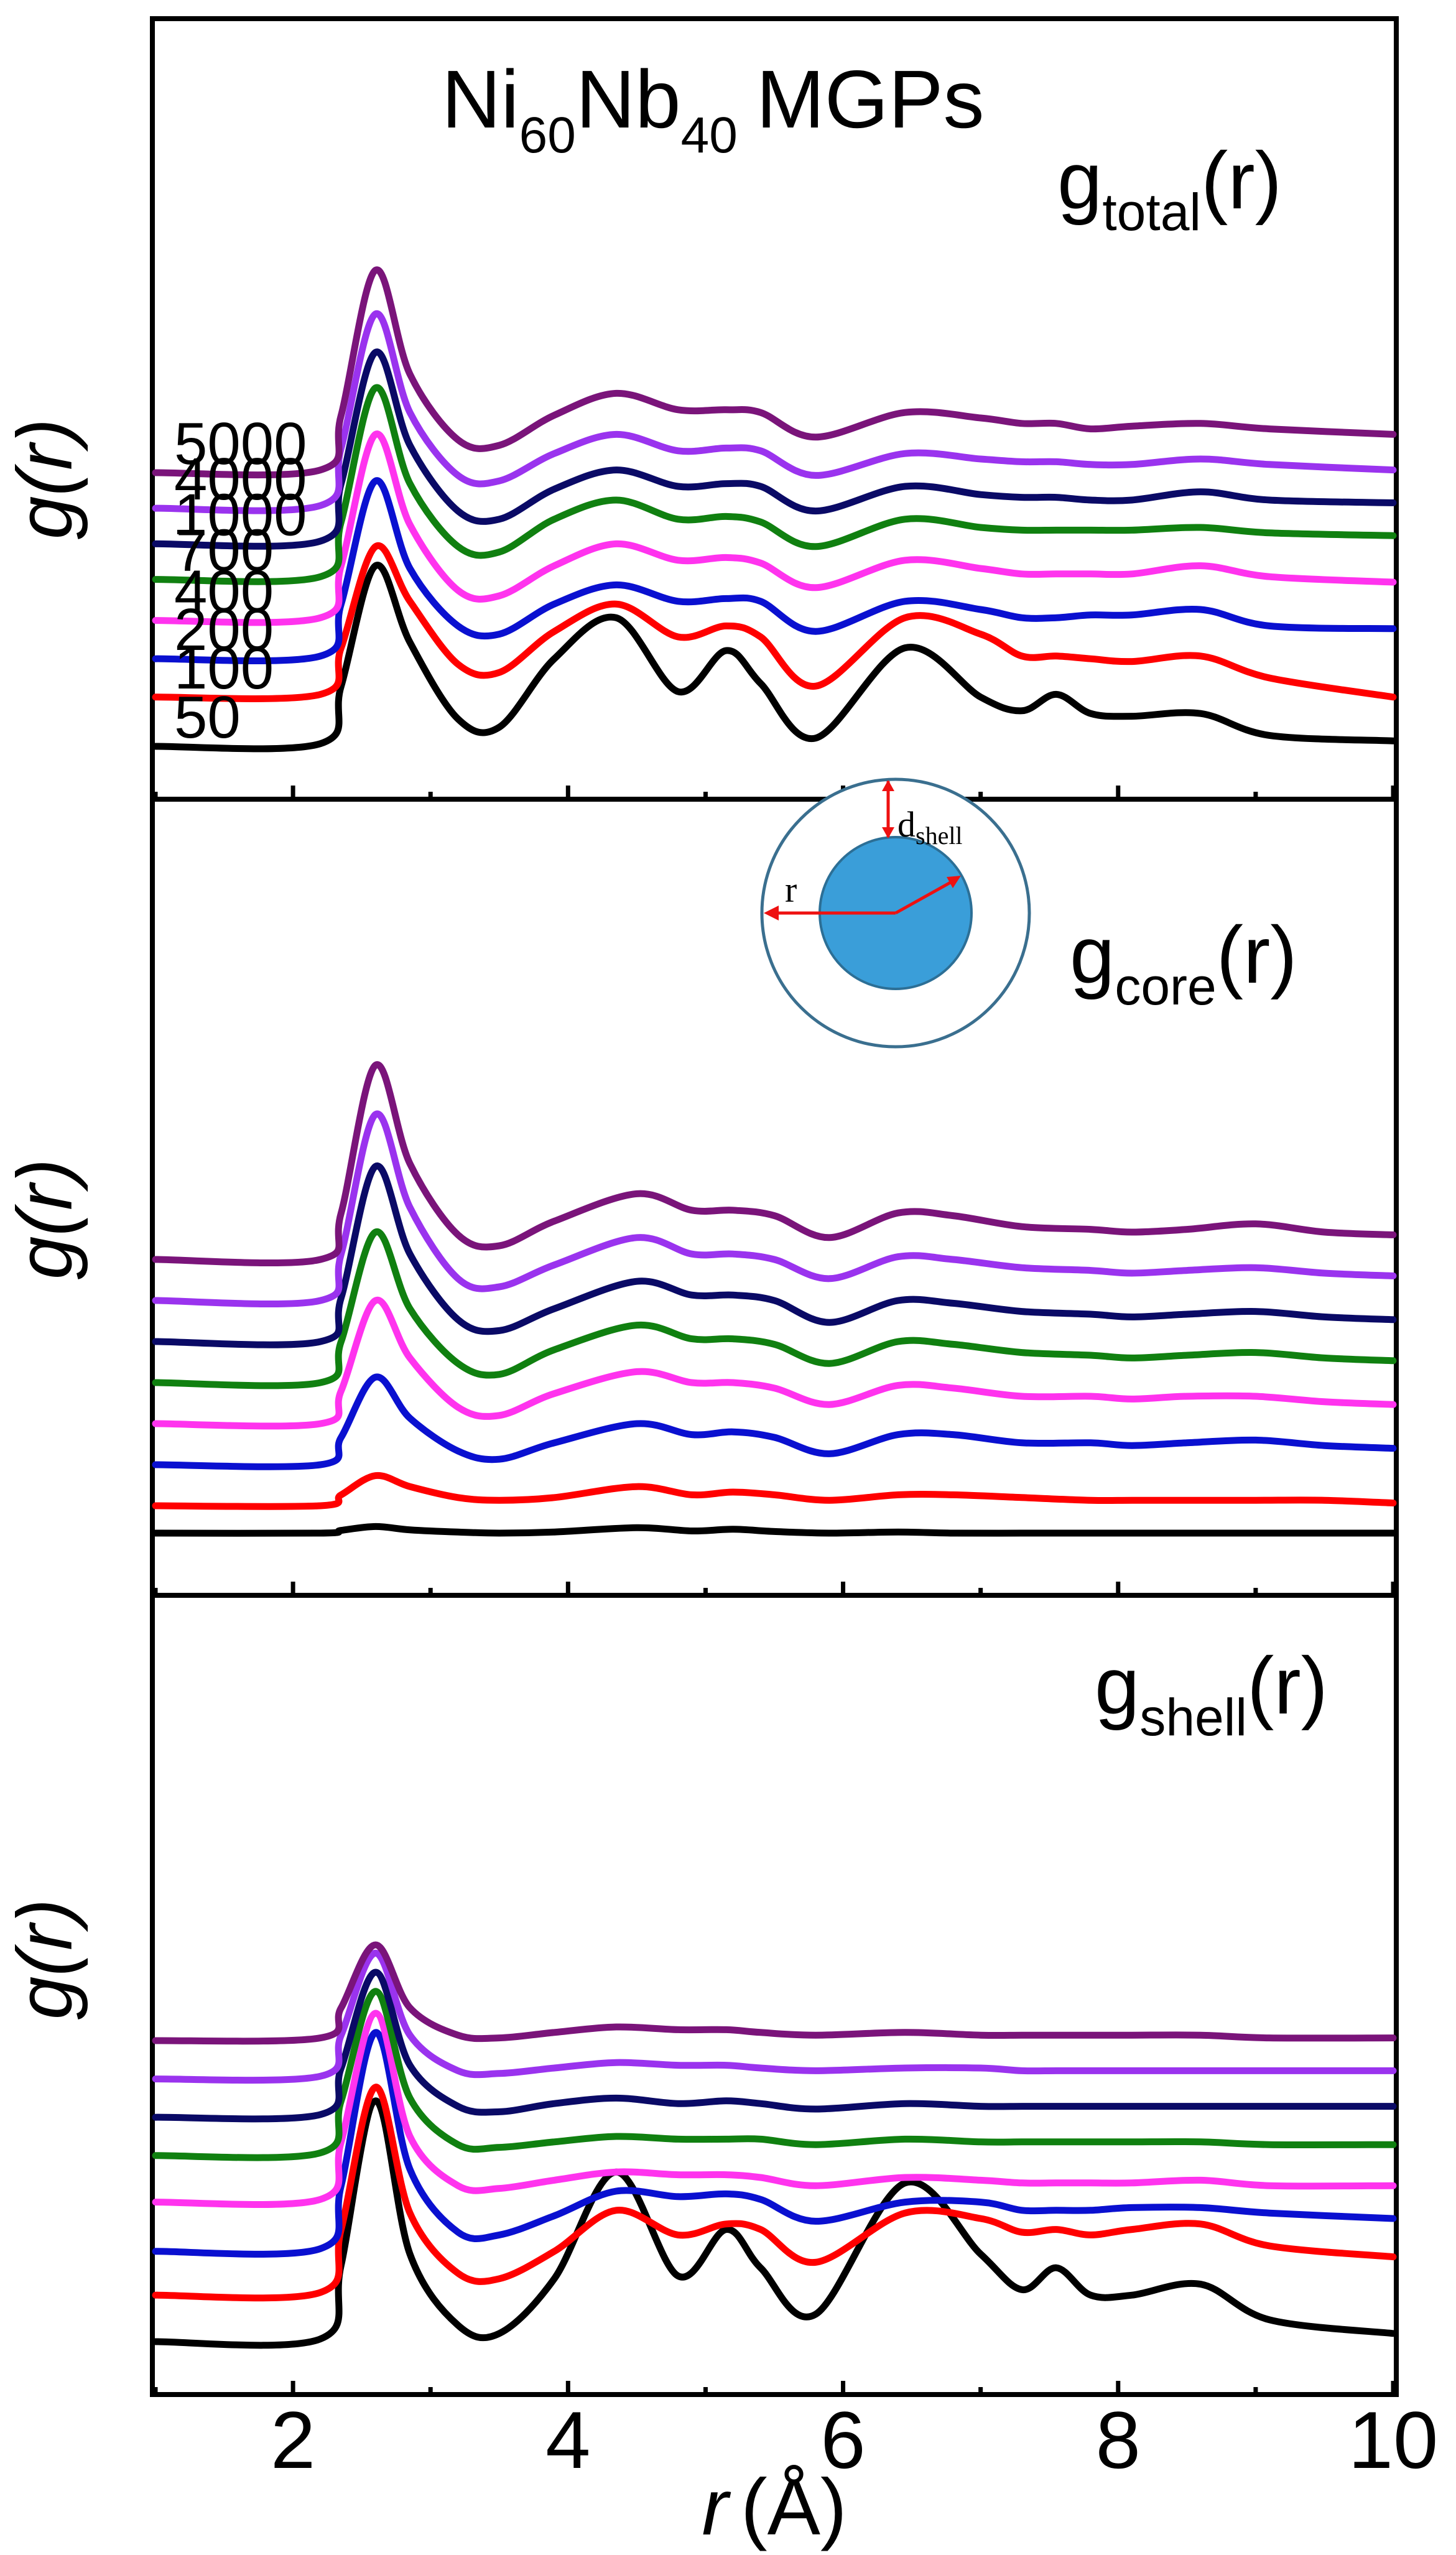  I want to click on rate-label-700: 700, so click(224, 550).